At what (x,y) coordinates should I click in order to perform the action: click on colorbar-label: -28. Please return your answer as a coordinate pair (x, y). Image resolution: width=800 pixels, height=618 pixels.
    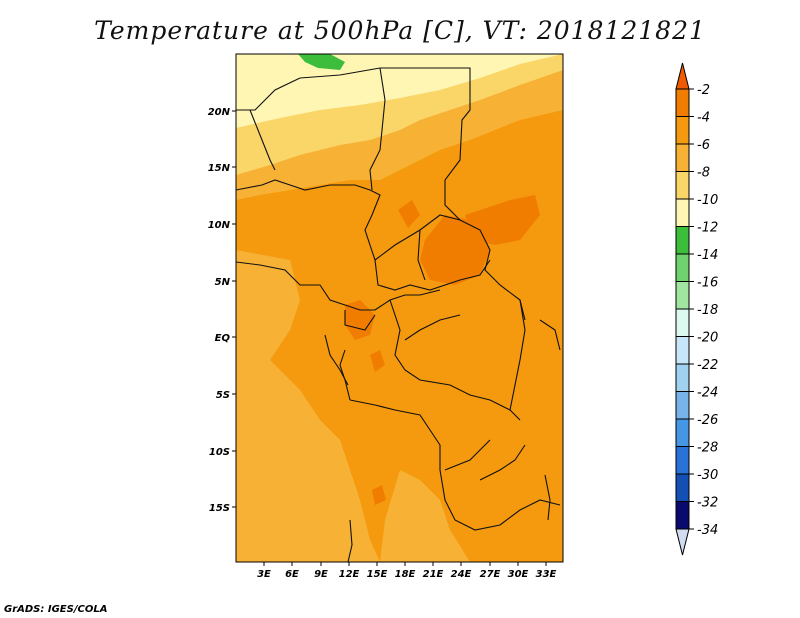
    Looking at the image, I should click on (707, 448).